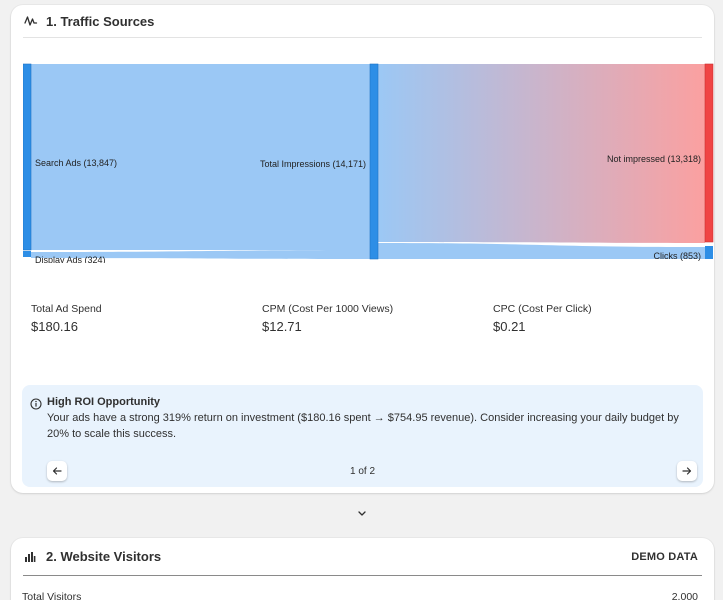 The image size is (723, 600). I want to click on label-not-impressed: Not impressed (13,318), so click(654, 159).